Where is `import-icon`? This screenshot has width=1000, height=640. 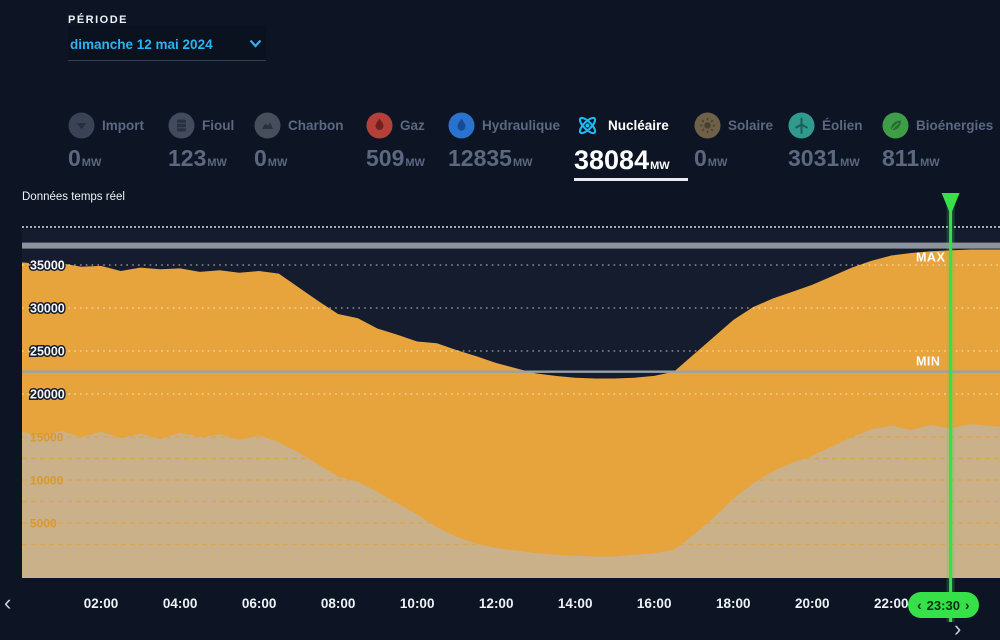 import-icon is located at coordinates (81, 125).